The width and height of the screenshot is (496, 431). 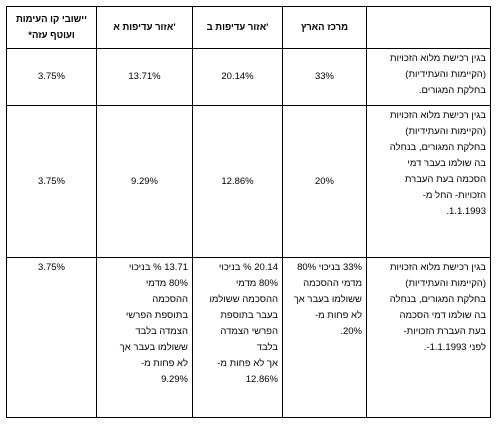 What do you see at coordinates (324, 77) in the screenshot?
I see `cell-center: 33%` at bounding box center [324, 77].